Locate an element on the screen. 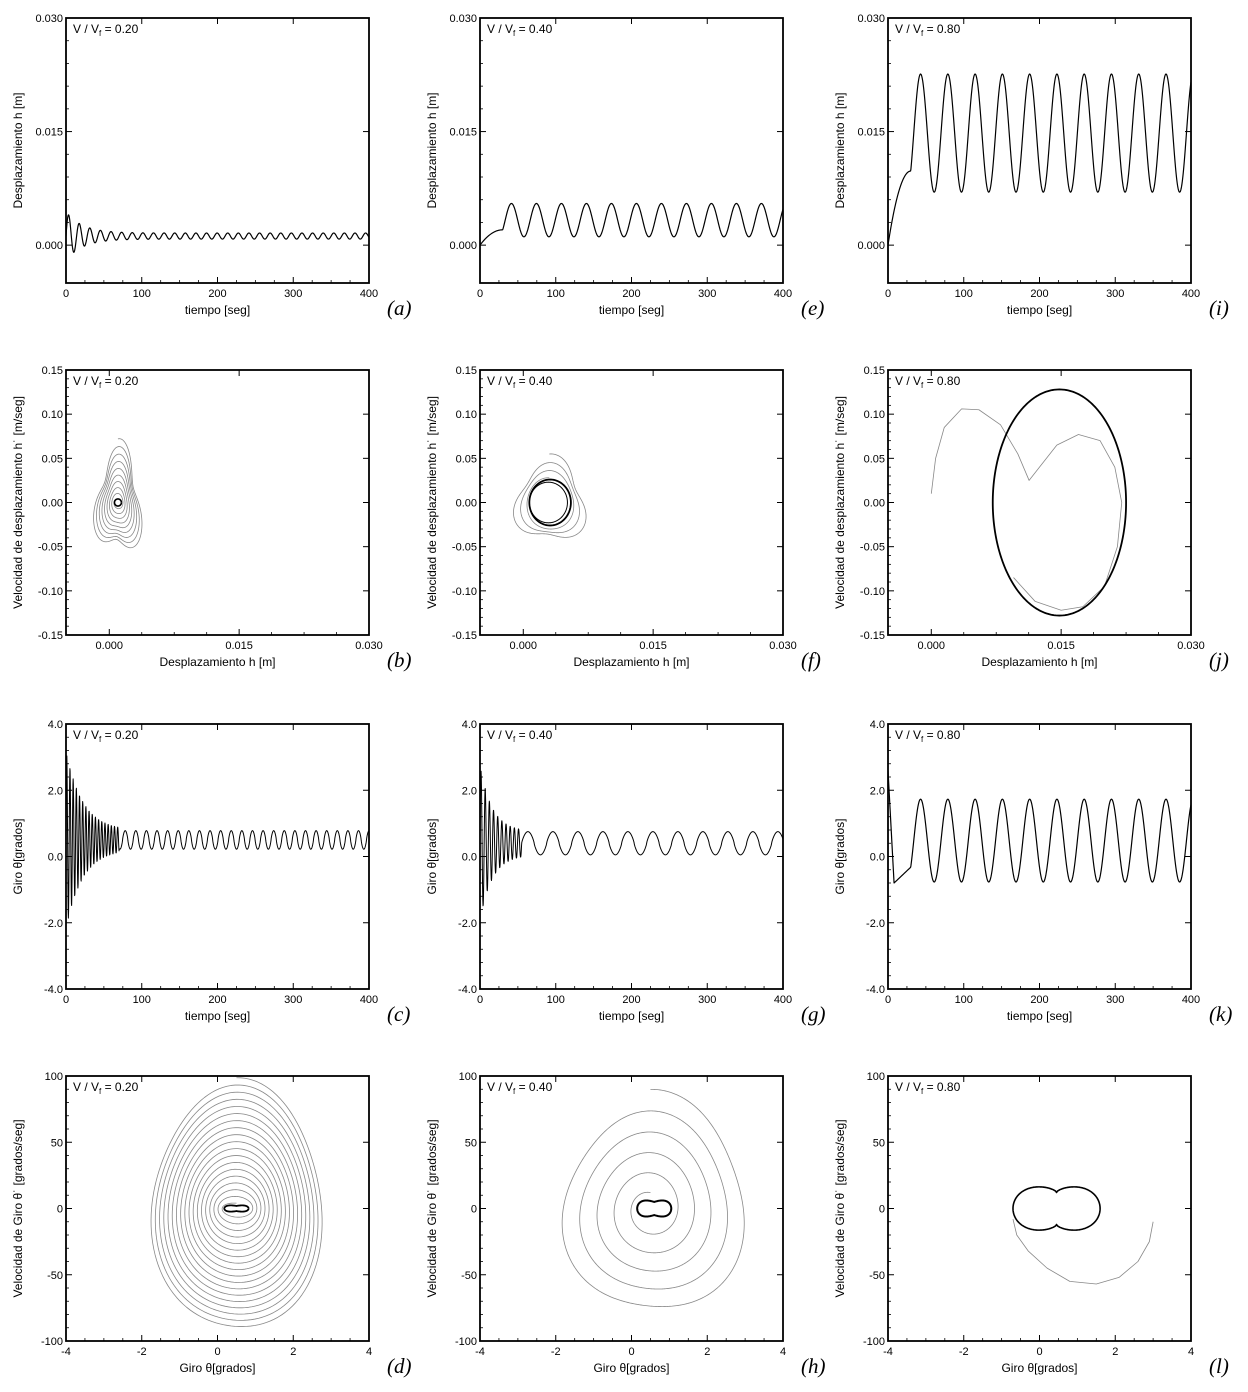  y-tick-label: -50 is located at coordinates (469, 1276).